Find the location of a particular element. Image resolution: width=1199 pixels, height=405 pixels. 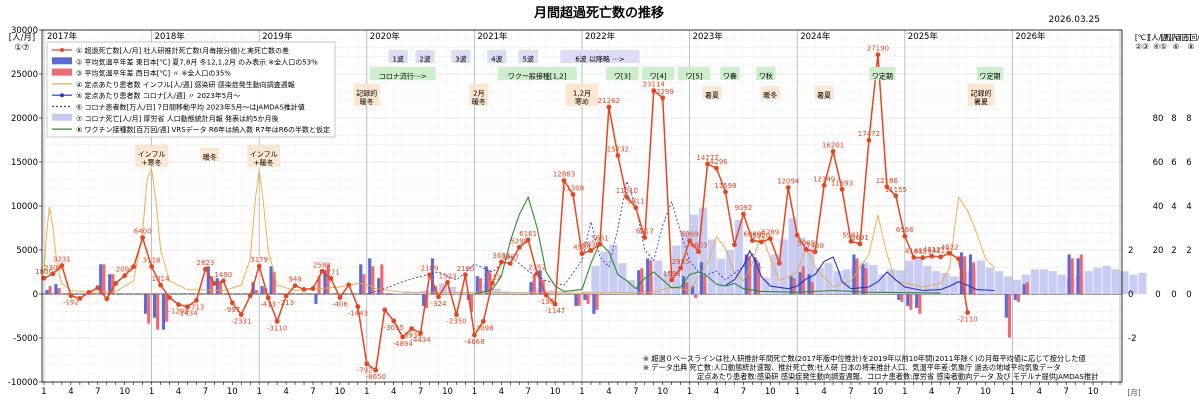

excess-data-label: -3055 is located at coordinates (394, 328).